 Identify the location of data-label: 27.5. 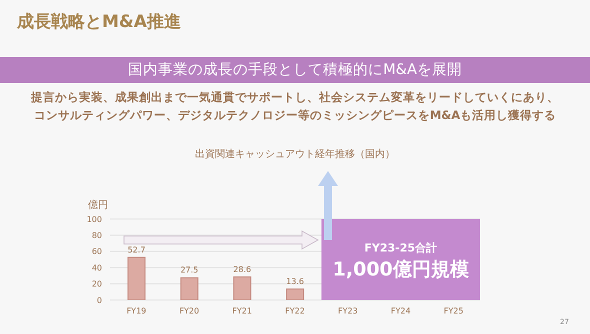
(189, 270).